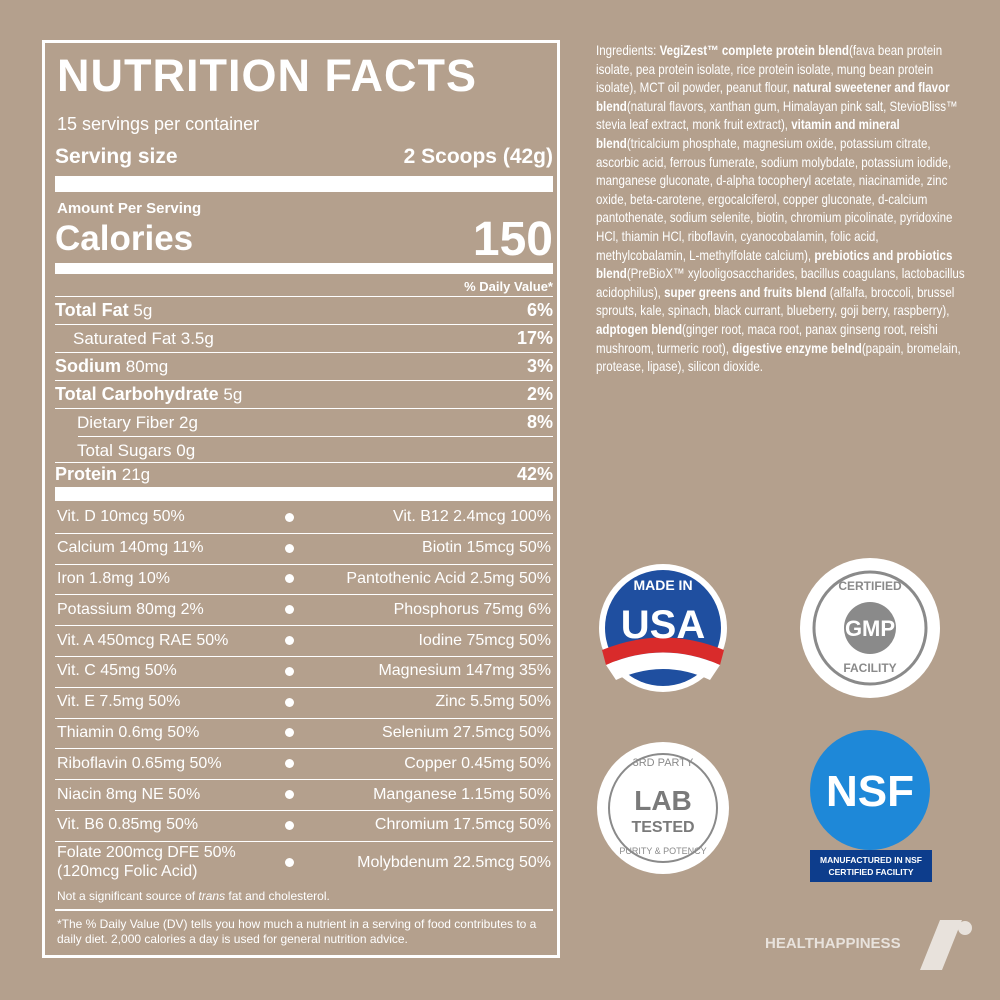 Image resolution: width=1000 pixels, height=1000 pixels. What do you see at coordinates (129, 208) in the screenshot?
I see `amount-per-serving: Amount Per Serving` at bounding box center [129, 208].